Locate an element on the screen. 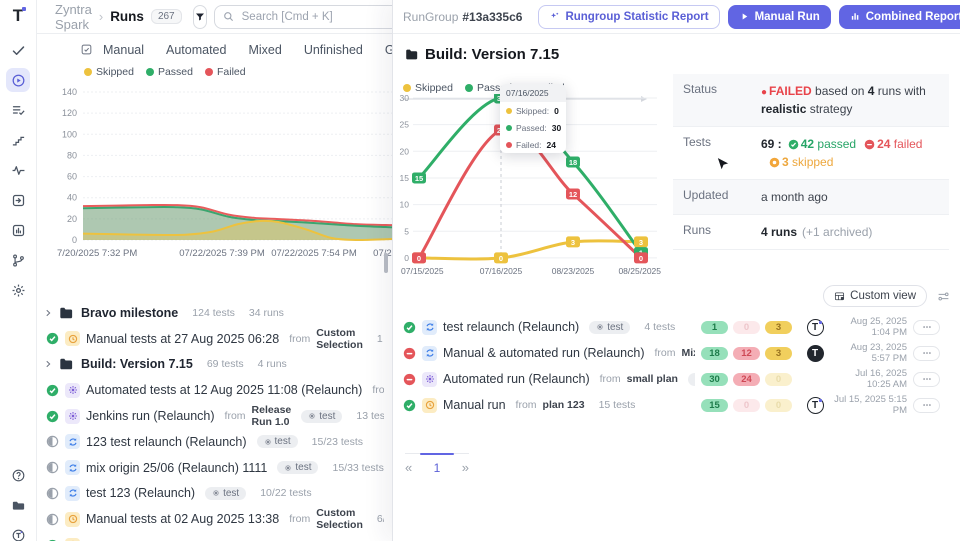 The height and width of the screenshot is (541, 960). badge-passed: 1 is located at coordinates (714, 327).